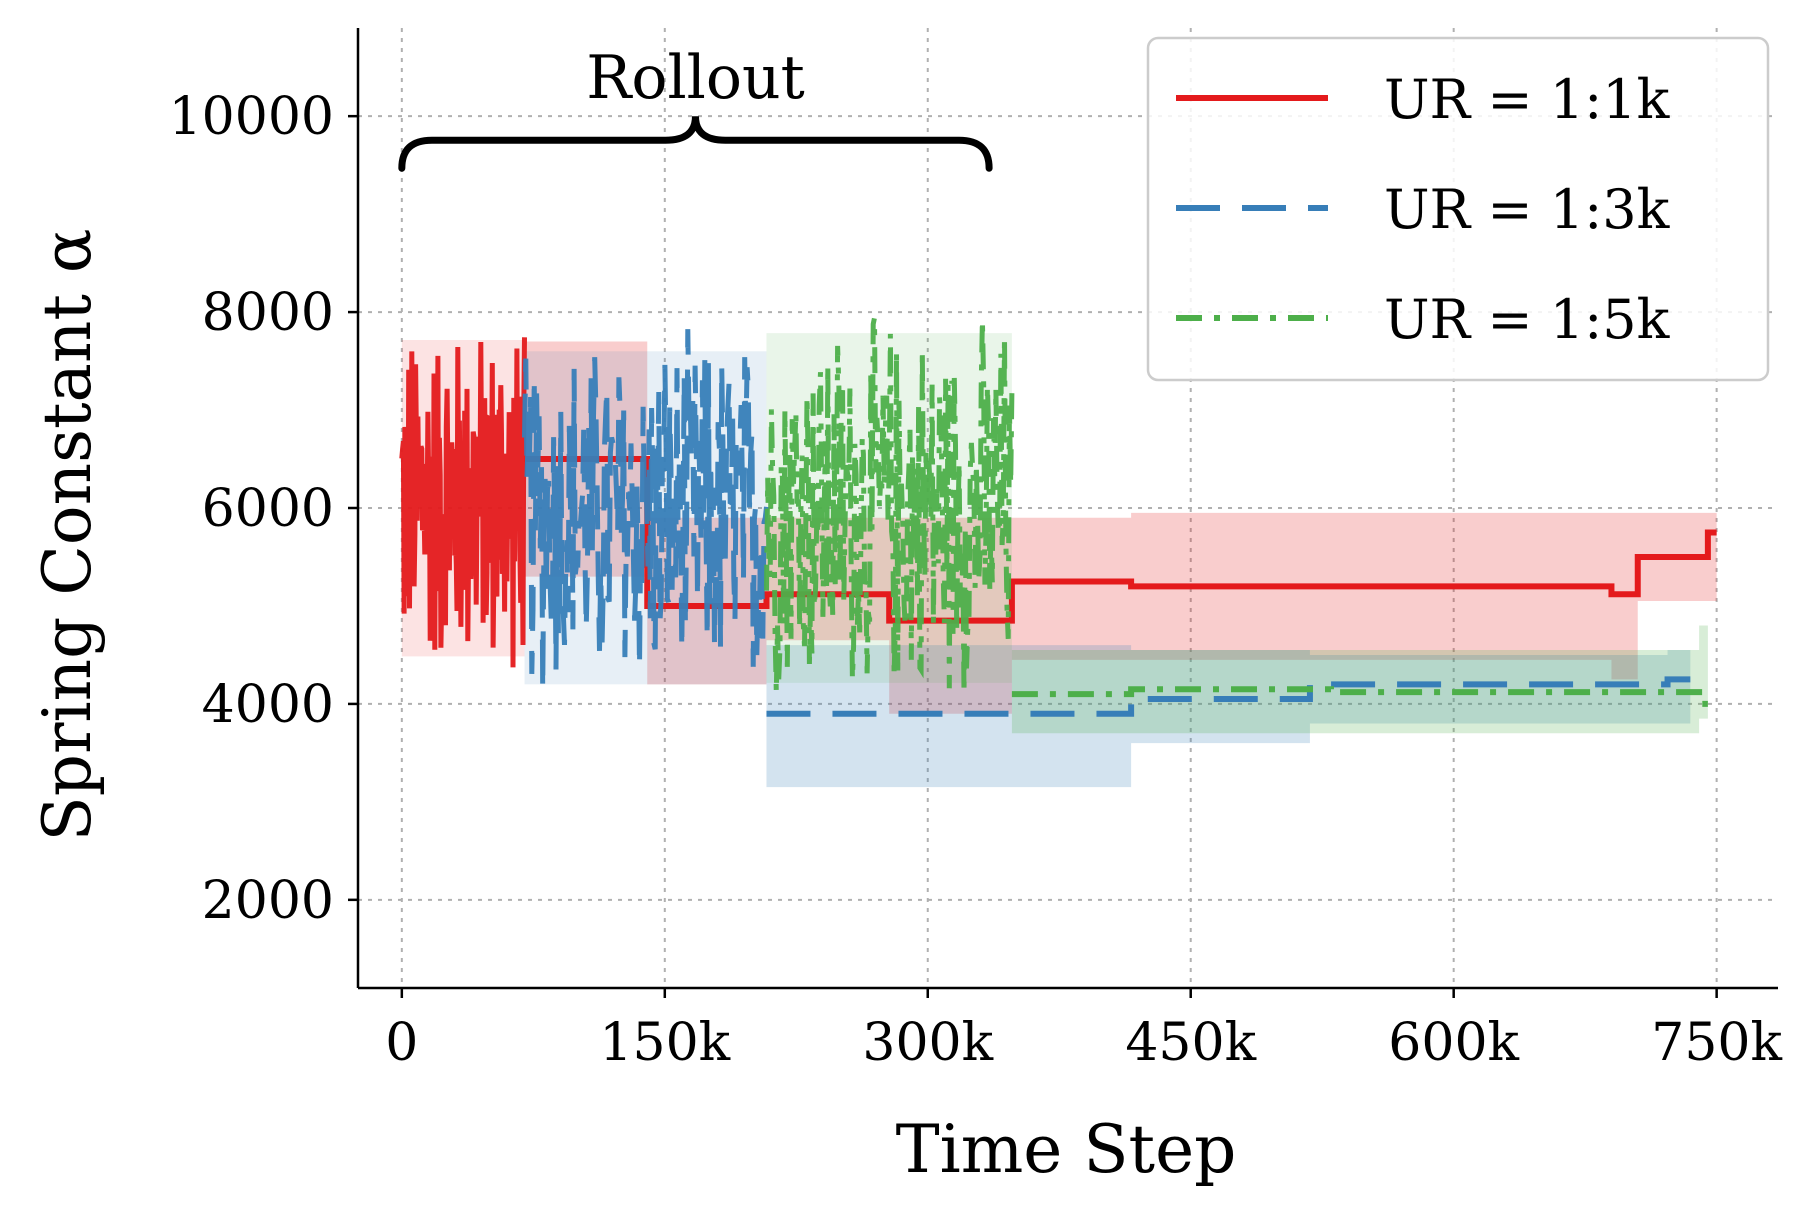 Image resolution: width=1819 pixels, height=1218 pixels. What do you see at coordinates (268, 313) in the screenshot?
I see `y-tick-label: 8000` at bounding box center [268, 313].